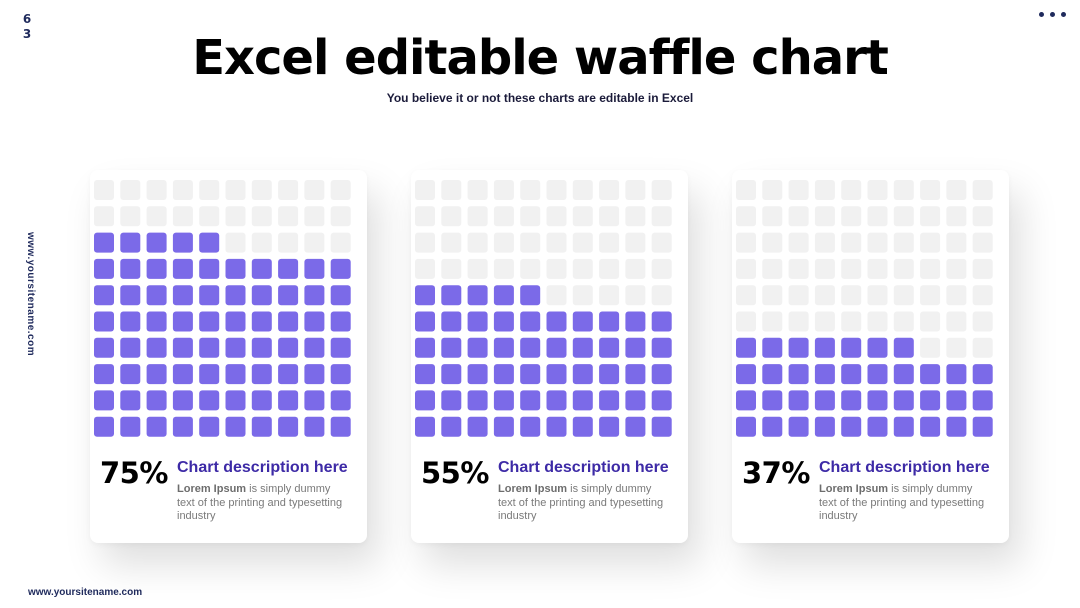 This screenshot has width=1080, height=608. I want to click on percentage-label: 75%, so click(134, 473).